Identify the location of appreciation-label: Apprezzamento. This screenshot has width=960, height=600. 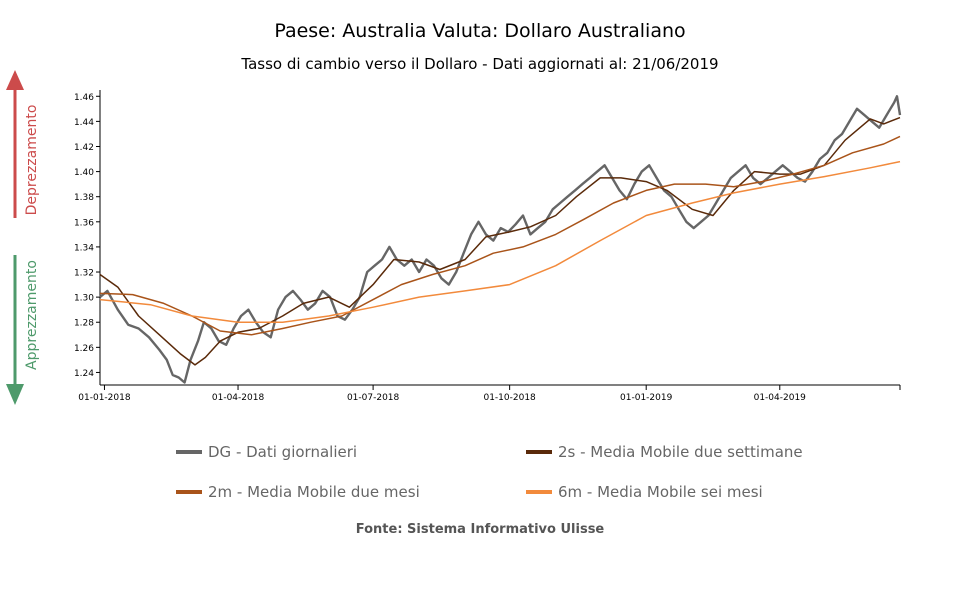
(32, 315).